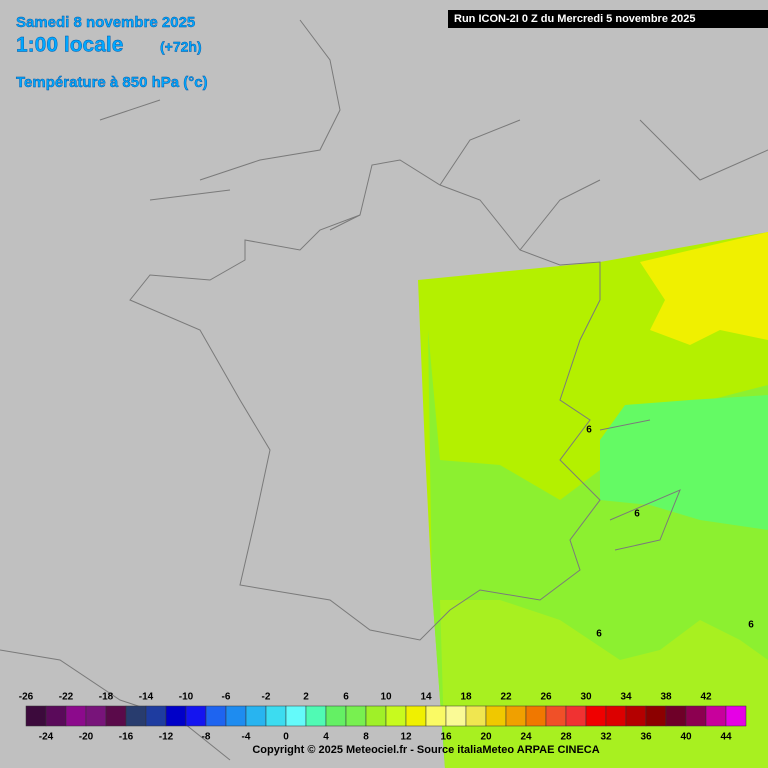  What do you see at coordinates (704, 288) in the screenshot?
I see `field-yellow` at bounding box center [704, 288].